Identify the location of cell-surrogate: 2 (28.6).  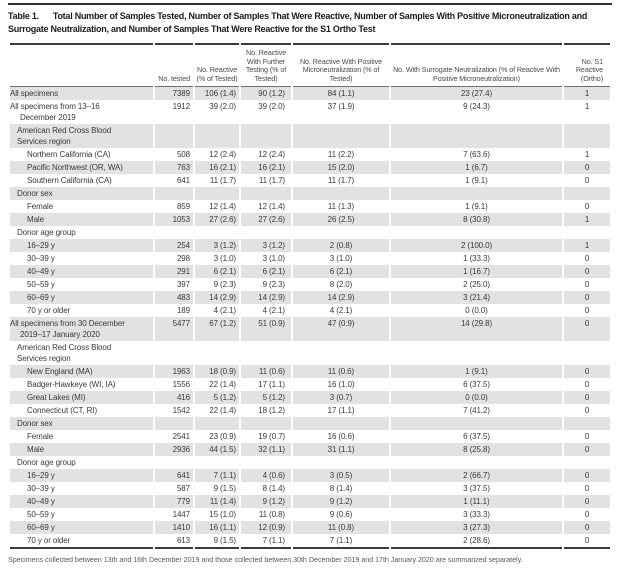
(476, 542).